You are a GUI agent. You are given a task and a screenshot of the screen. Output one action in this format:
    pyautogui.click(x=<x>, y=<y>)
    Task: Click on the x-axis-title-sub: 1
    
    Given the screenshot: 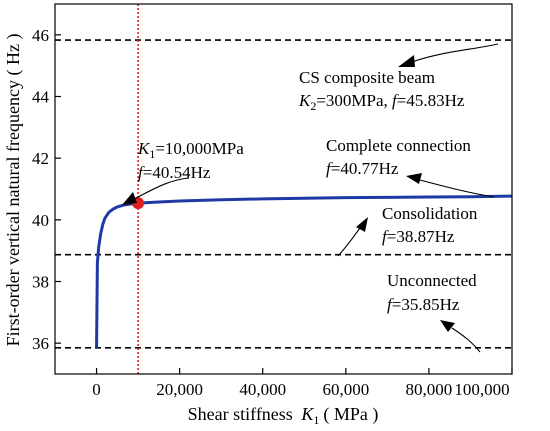 What is the action you would take?
    pyautogui.click(x=316, y=420)
    